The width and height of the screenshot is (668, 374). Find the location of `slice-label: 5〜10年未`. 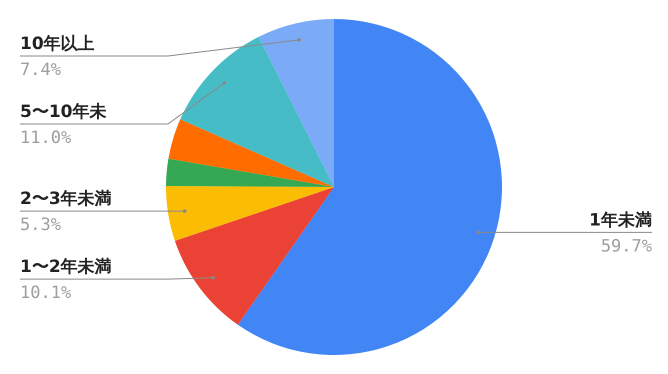

slice-label: 5〜10年未 is located at coordinates (63, 112).